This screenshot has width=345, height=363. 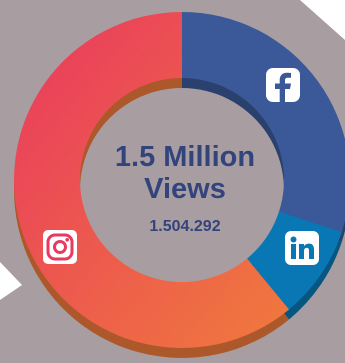 What do you see at coordinates (302, 248) in the screenshot?
I see `linkedin-icon` at bounding box center [302, 248].